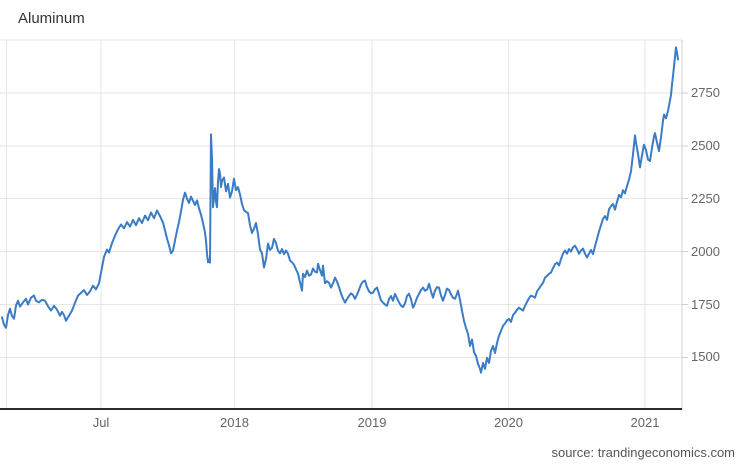  What do you see at coordinates (508, 422) in the screenshot?
I see `x-tick-label: 2020` at bounding box center [508, 422].